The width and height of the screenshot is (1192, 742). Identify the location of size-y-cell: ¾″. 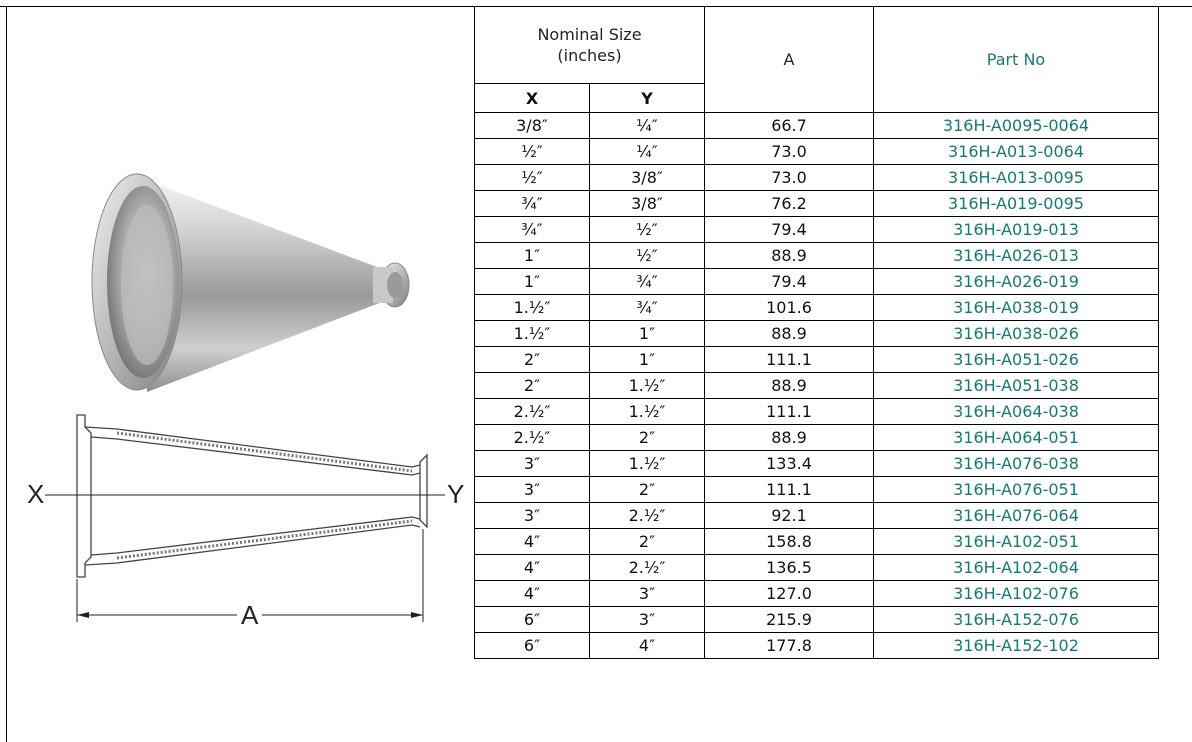
(647, 281).